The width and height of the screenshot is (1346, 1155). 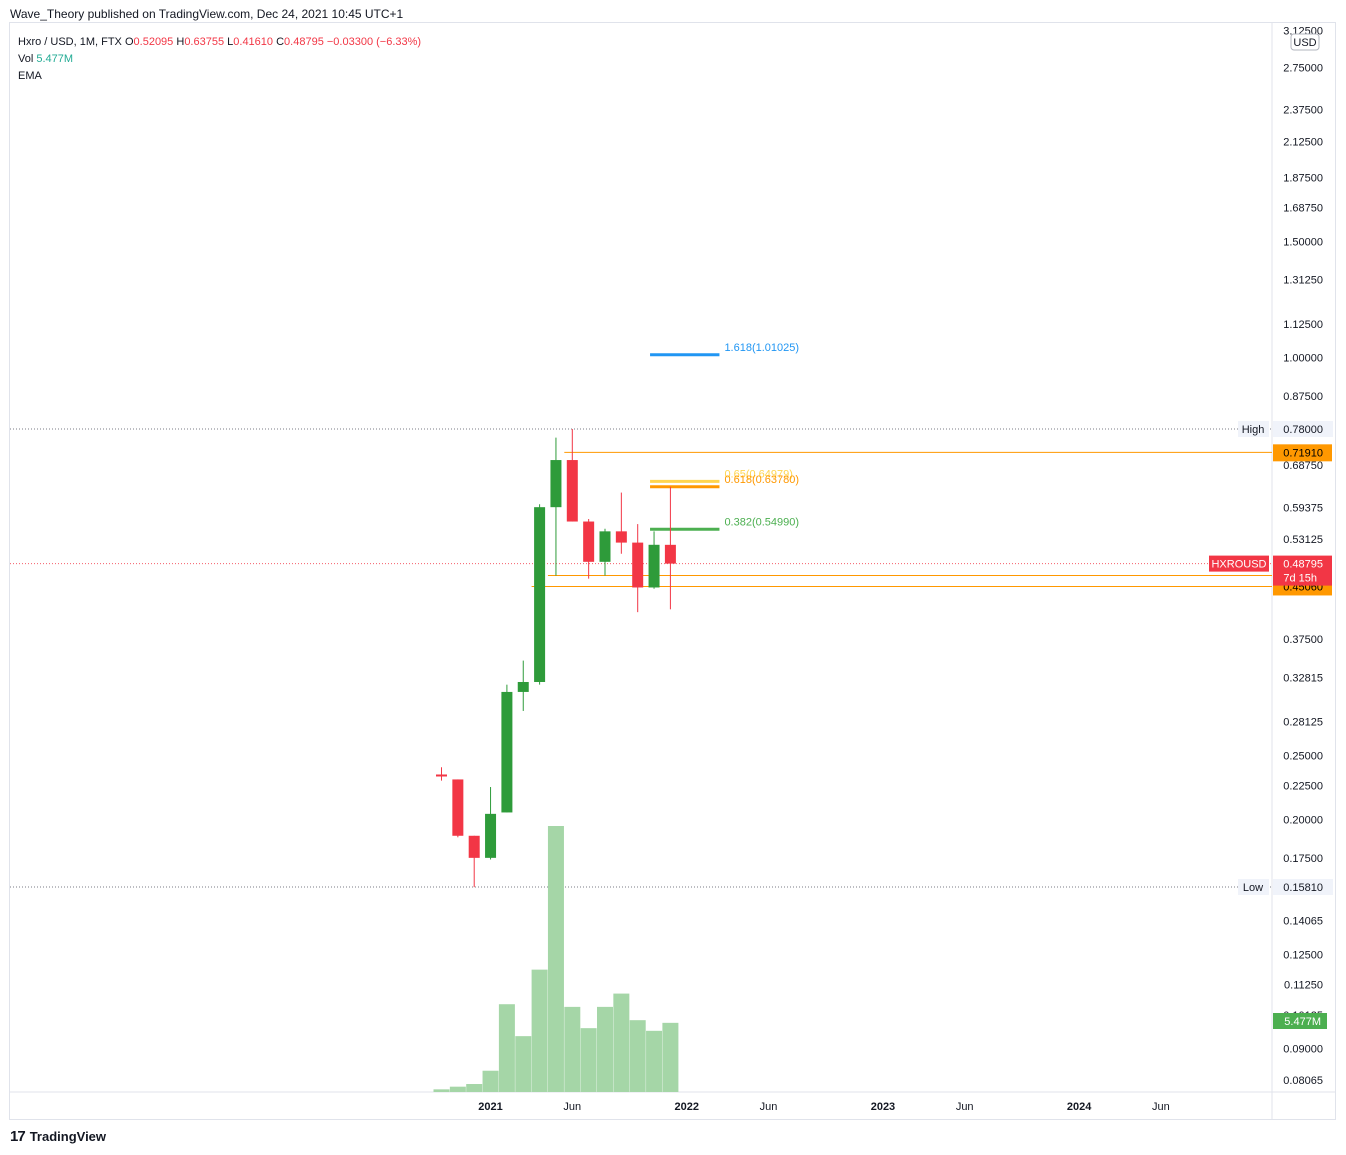 What do you see at coordinates (1303, 955) in the screenshot?
I see `price-tick-label: 0.12500` at bounding box center [1303, 955].